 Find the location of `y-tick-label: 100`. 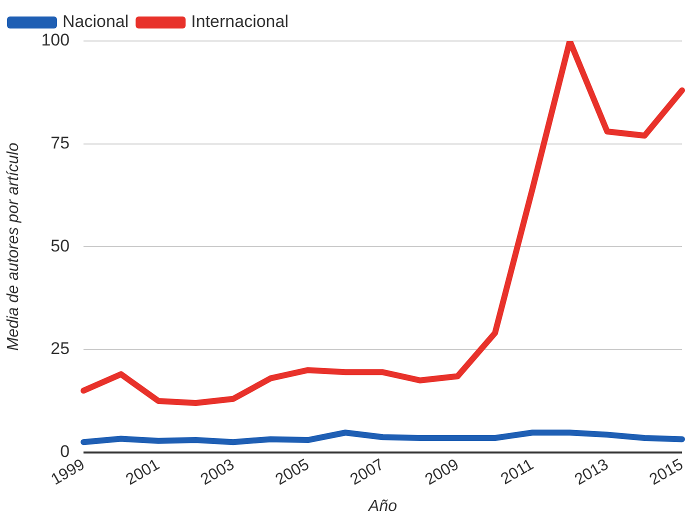

y-tick-label: 100 is located at coordinates (55, 40).